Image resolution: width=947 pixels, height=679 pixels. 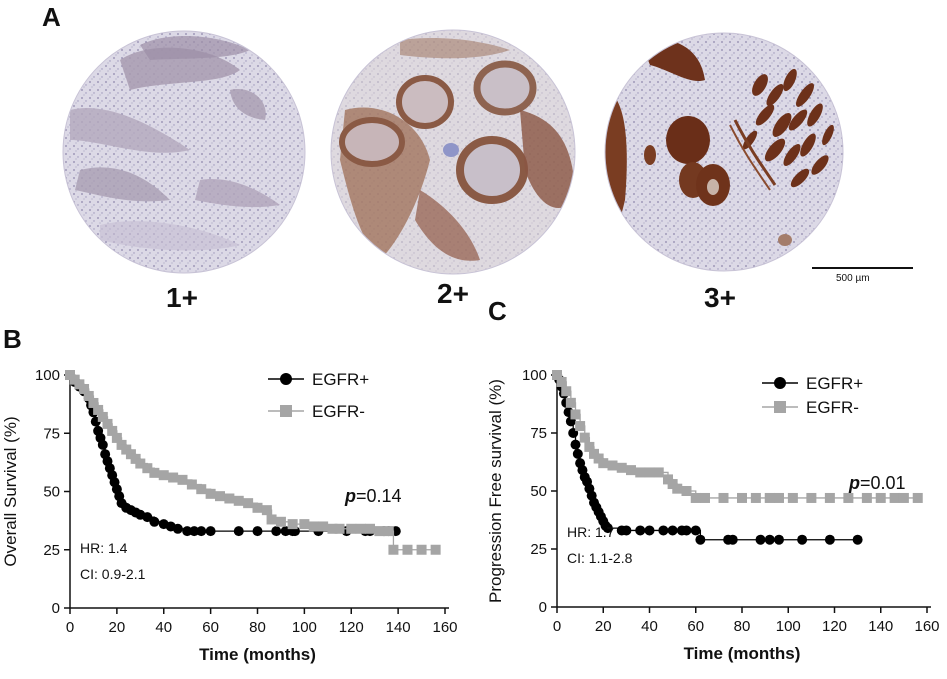 What do you see at coordinates (497, 311) in the screenshot?
I see `panel-label-c: C` at bounding box center [497, 311].